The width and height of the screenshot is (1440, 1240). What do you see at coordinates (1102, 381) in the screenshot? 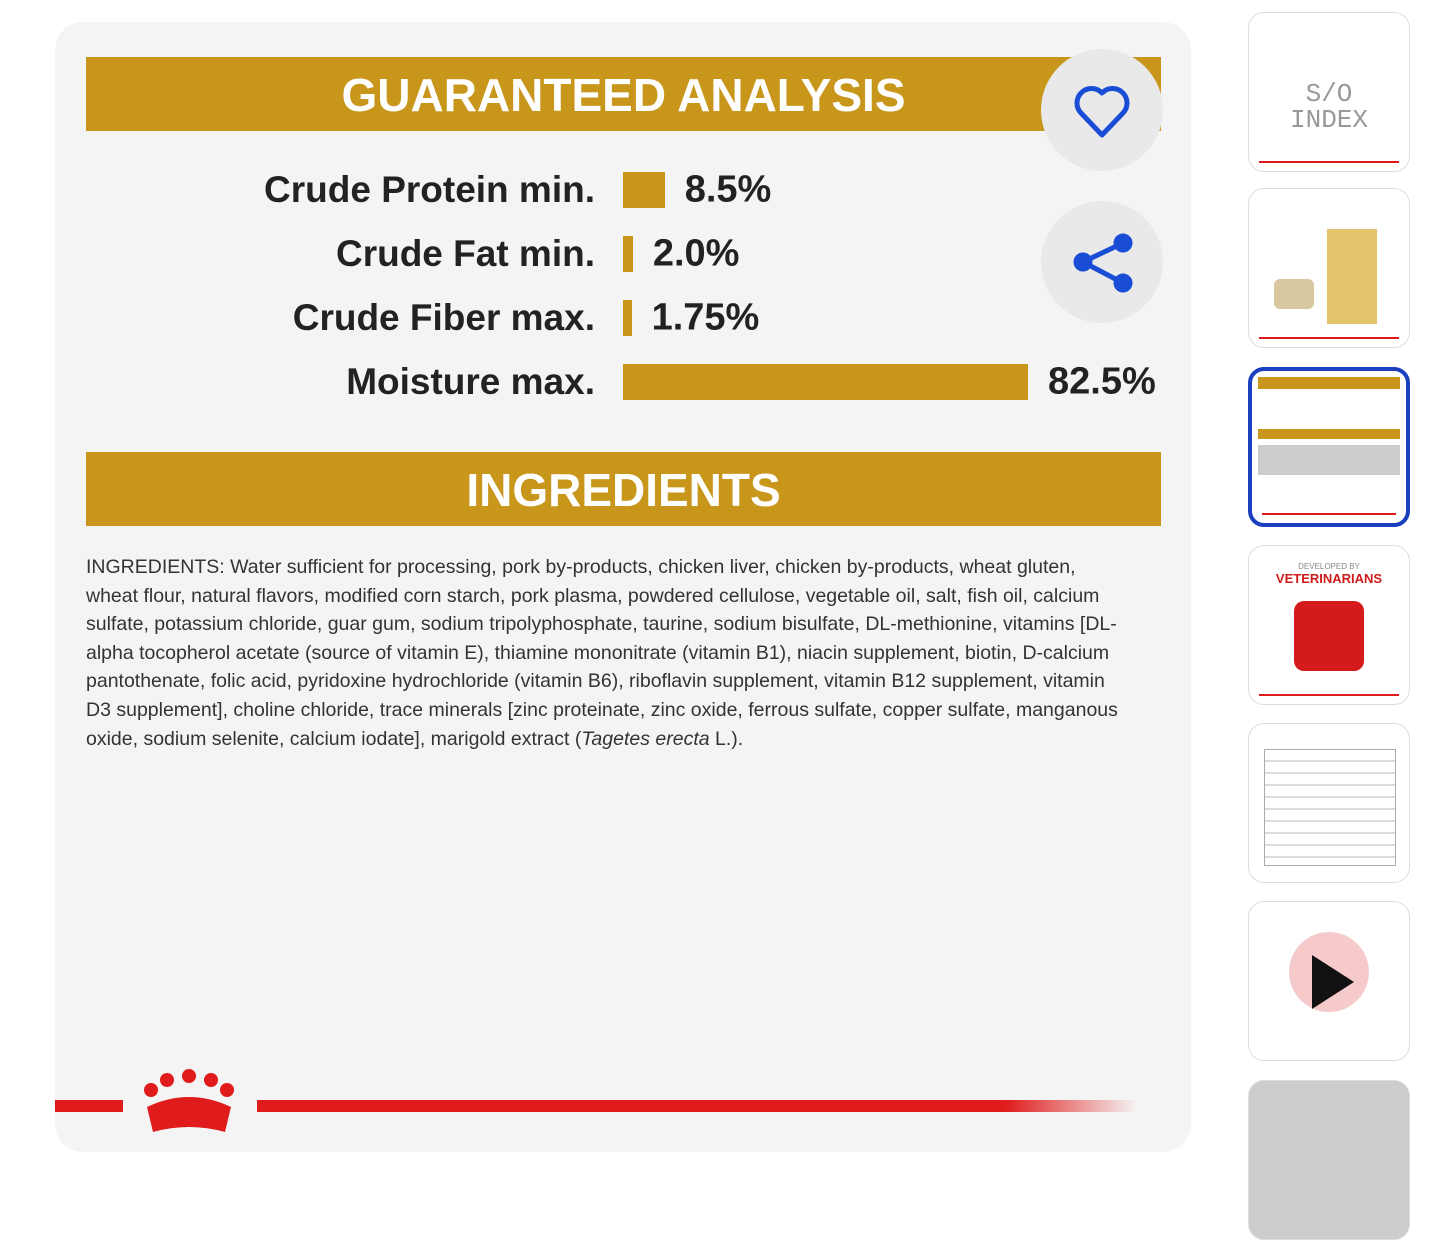
I see `value-label: 82.5%` at bounding box center [1102, 381].